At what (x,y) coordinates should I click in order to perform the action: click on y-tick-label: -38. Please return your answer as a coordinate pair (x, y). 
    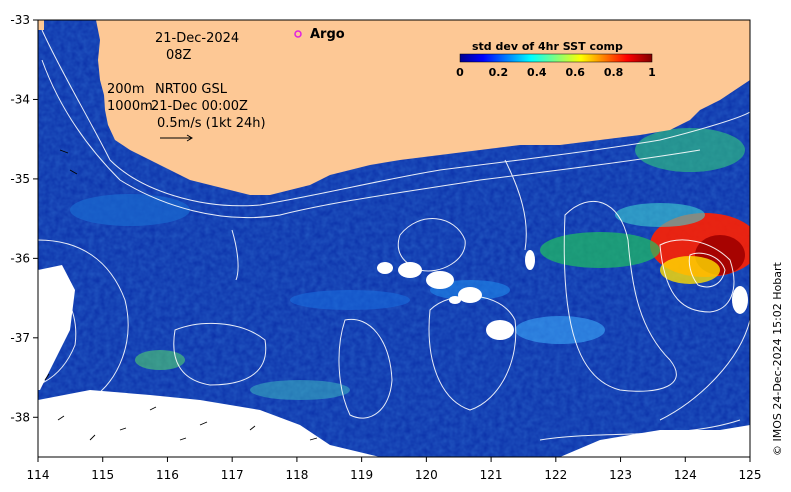
    Looking at the image, I should click on (20, 417).